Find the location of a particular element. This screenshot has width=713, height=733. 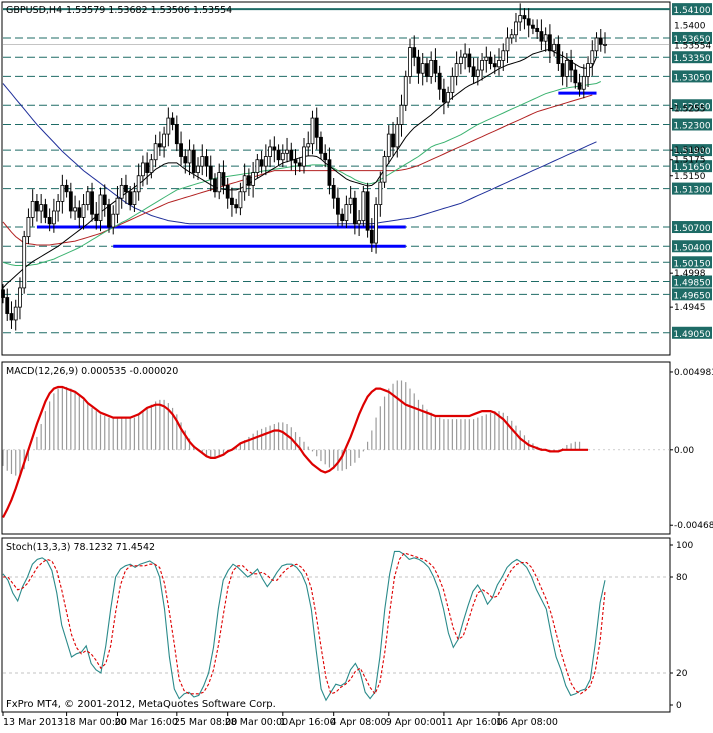

level-label: 1.51900 is located at coordinates (691, 152).